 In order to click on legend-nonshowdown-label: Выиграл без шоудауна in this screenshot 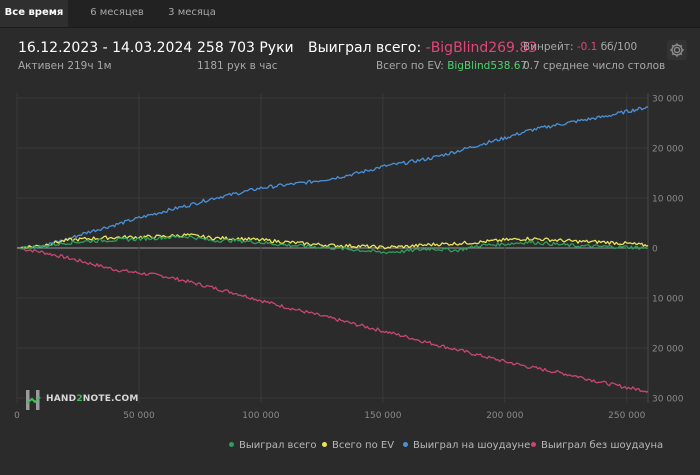, I will do `click(602, 445)`.